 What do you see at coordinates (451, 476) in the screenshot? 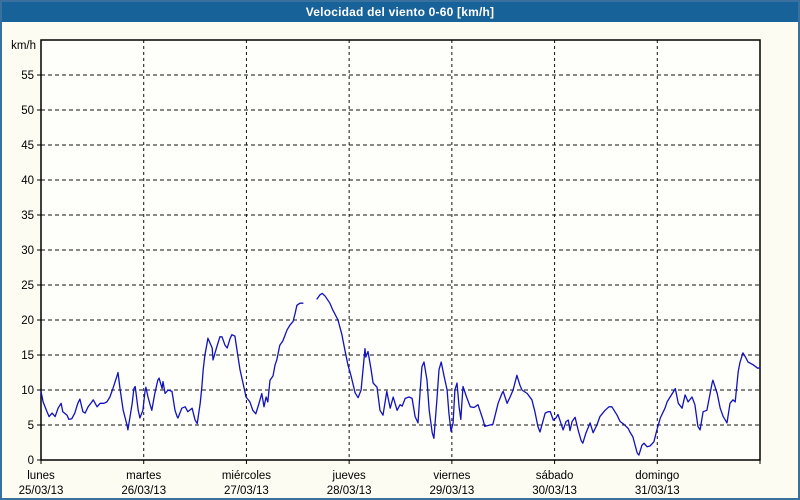
I see `x-axis-day-label: viernes` at bounding box center [451, 476].